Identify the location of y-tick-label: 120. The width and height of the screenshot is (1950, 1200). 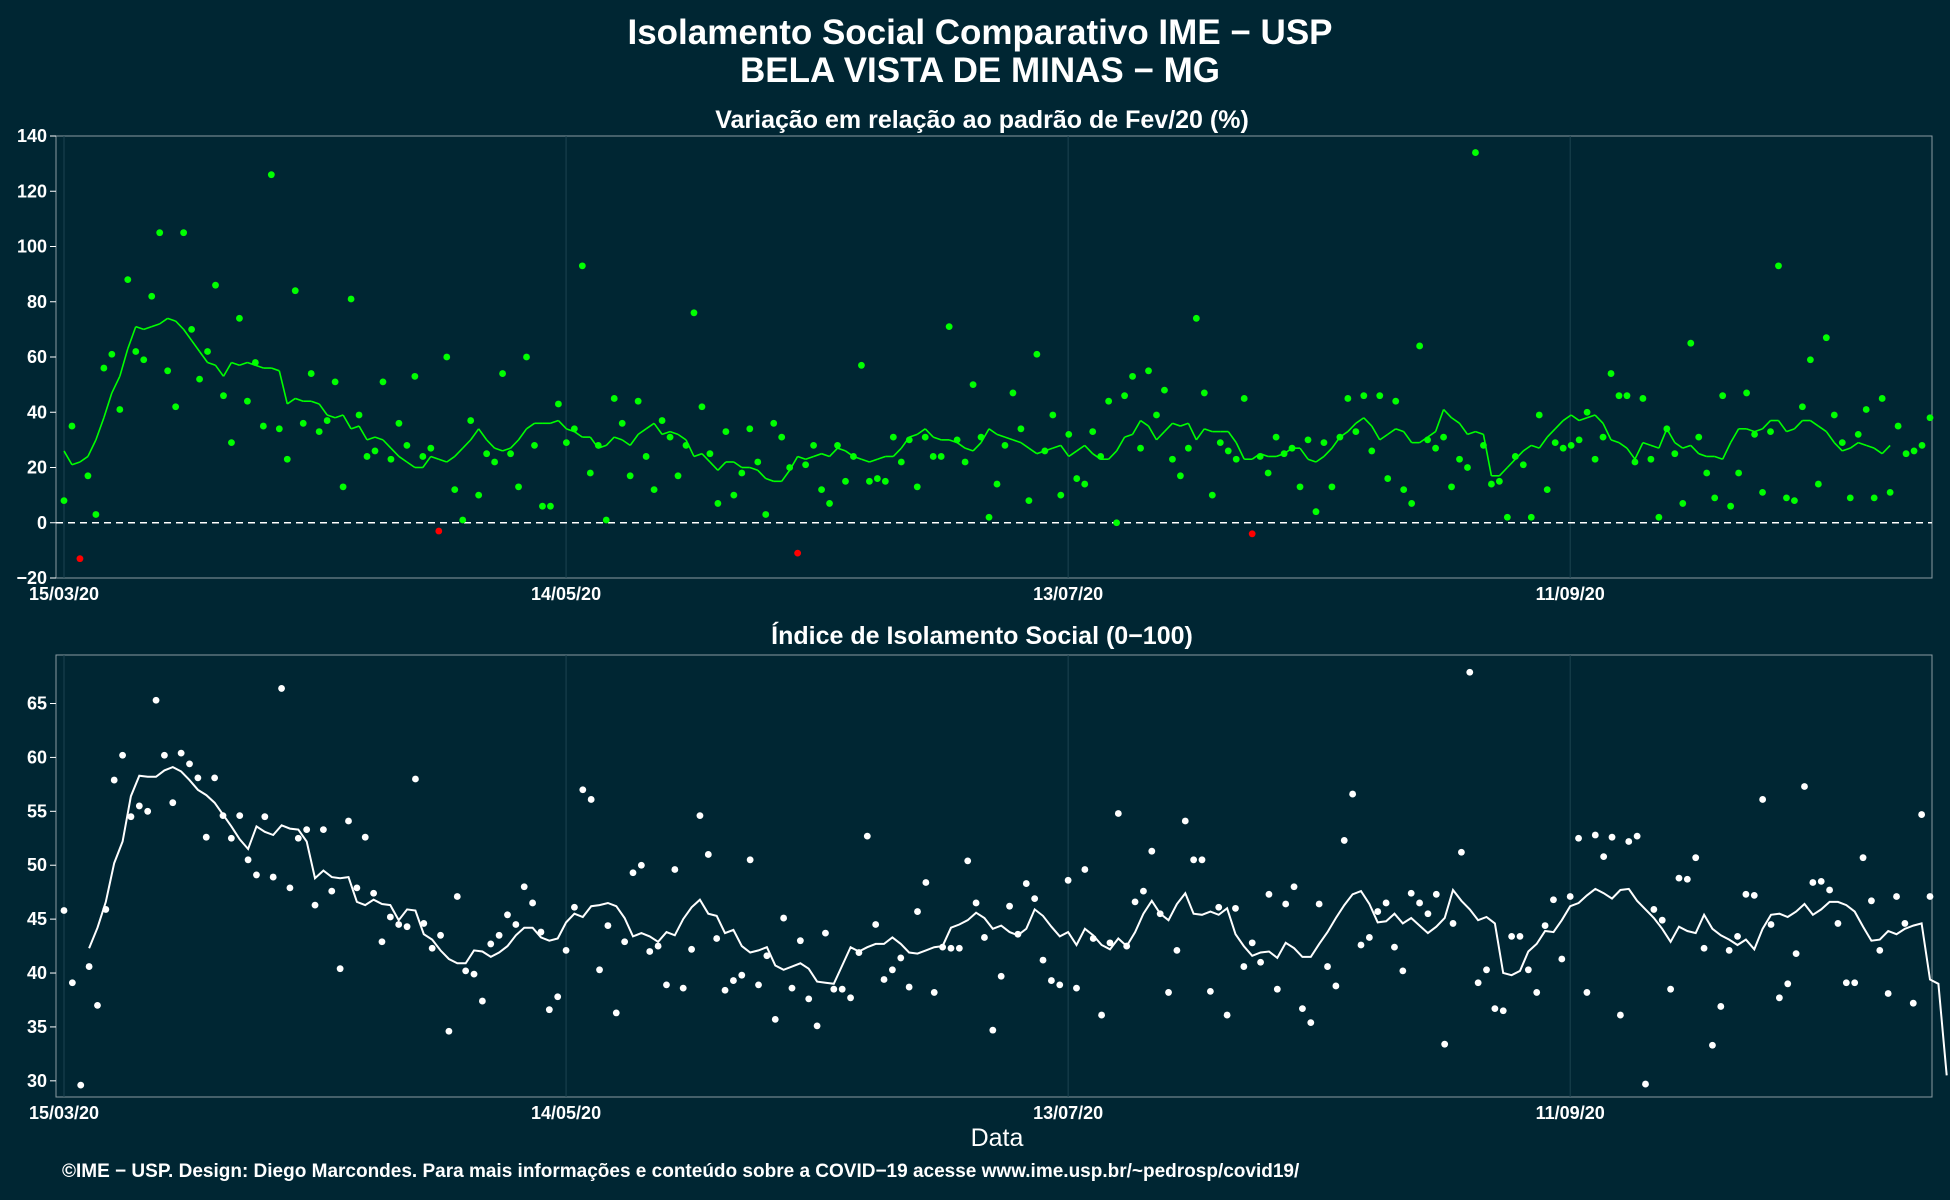
(32, 191).